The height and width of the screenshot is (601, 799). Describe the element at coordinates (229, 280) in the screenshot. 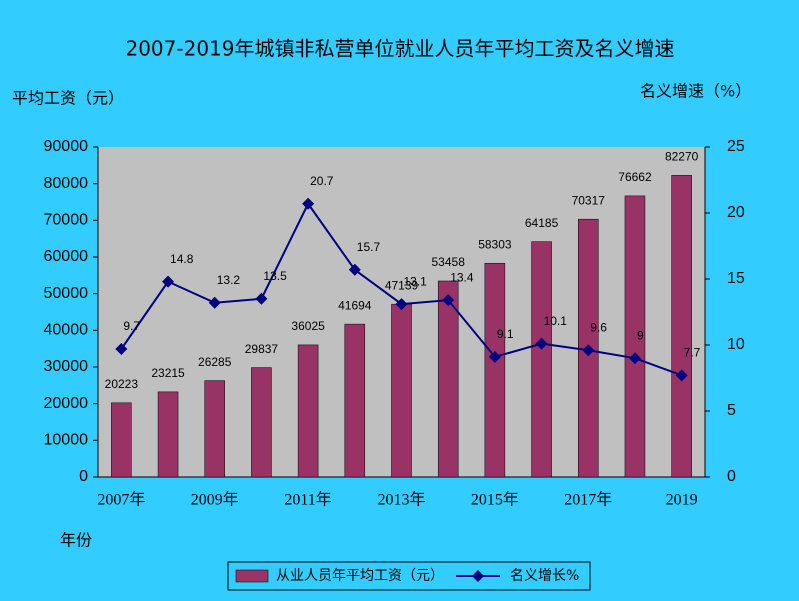

I see `line-value-label: 13.2` at that location.